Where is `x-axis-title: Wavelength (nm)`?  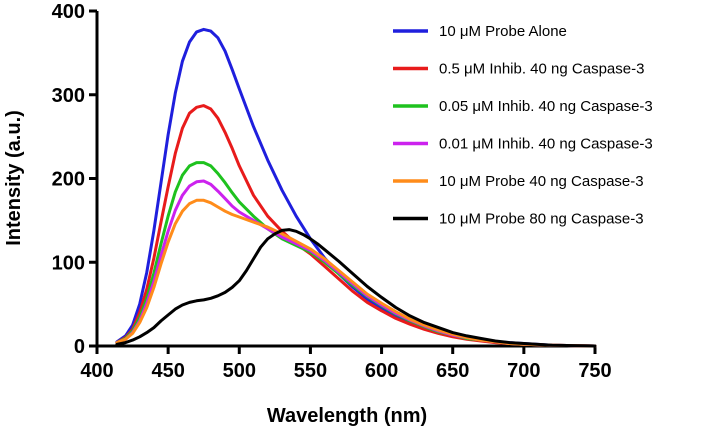 x-axis-title: Wavelength (nm) is located at coordinates (347, 416).